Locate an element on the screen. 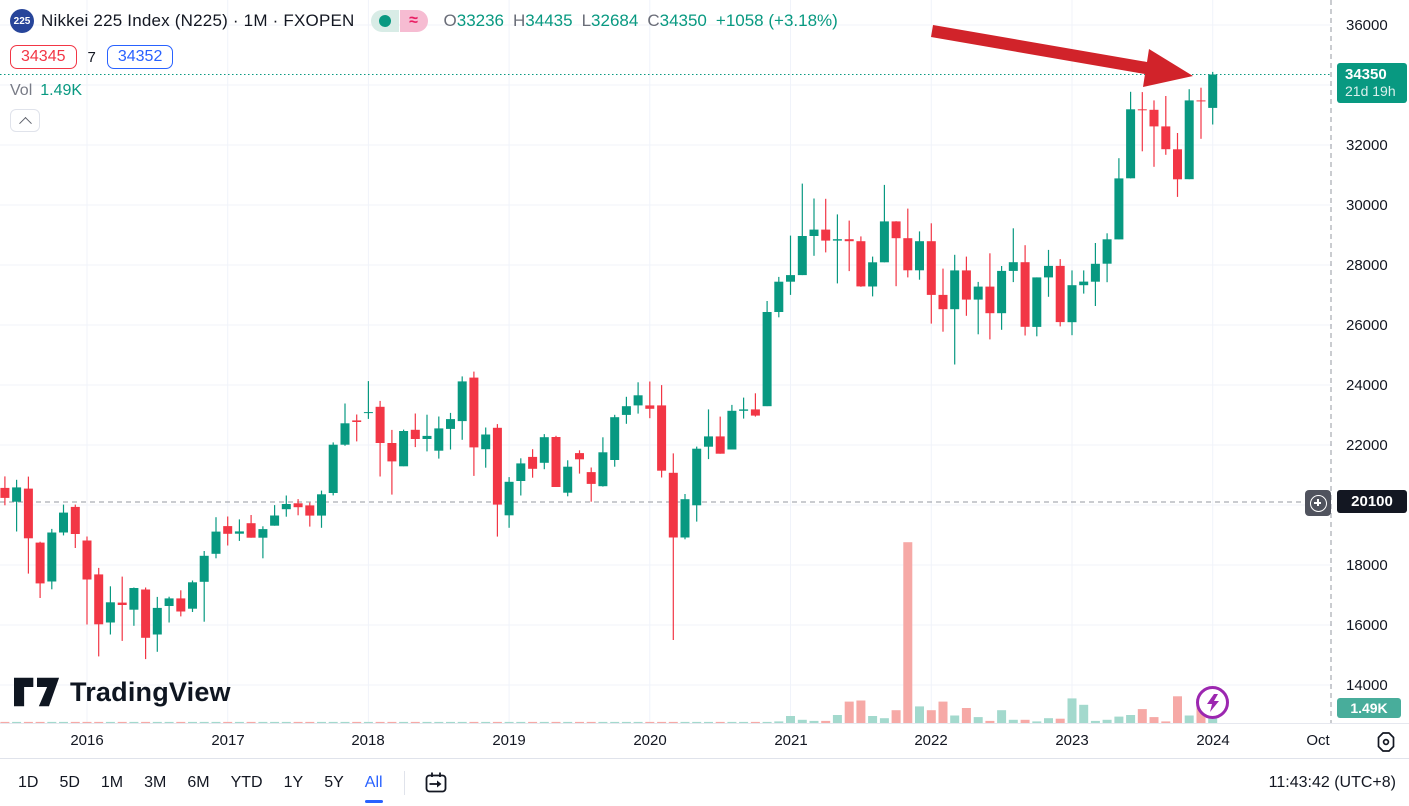 Image resolution: width=1409 pixels, height=806 pixels. add-alert-plus-button is located at coordinates (1318, 503).